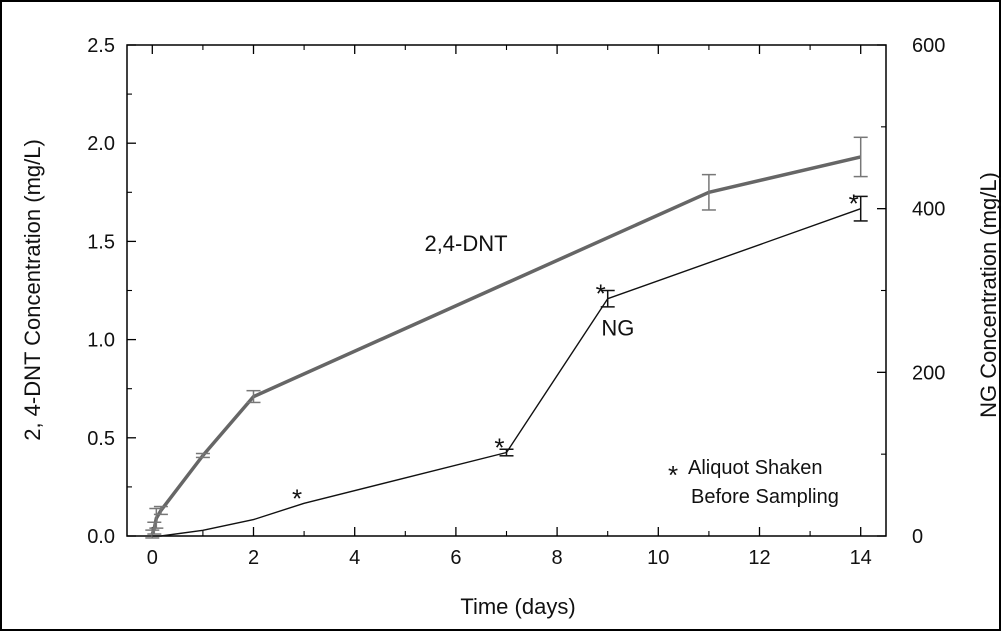 This screenshot has width=1001, height=631. Describe the element at coordinates (101, 537) in the screenshot. I see `y-tick-label: 0.0` at that location.